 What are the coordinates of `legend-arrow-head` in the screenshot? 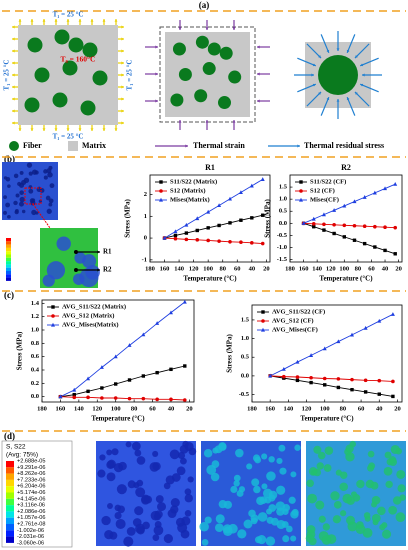 It's located at (298, 146).